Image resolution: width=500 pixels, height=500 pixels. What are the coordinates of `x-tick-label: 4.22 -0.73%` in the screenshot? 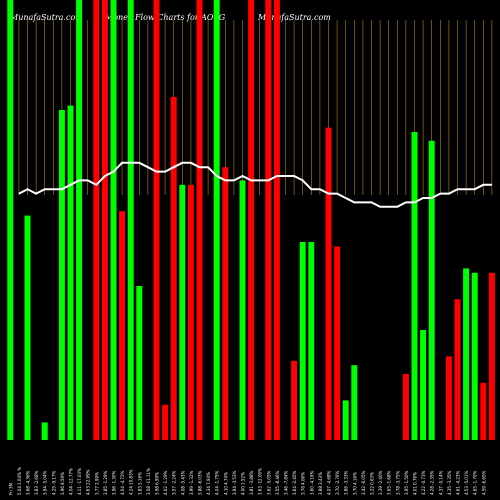 It's located at (423, 482).